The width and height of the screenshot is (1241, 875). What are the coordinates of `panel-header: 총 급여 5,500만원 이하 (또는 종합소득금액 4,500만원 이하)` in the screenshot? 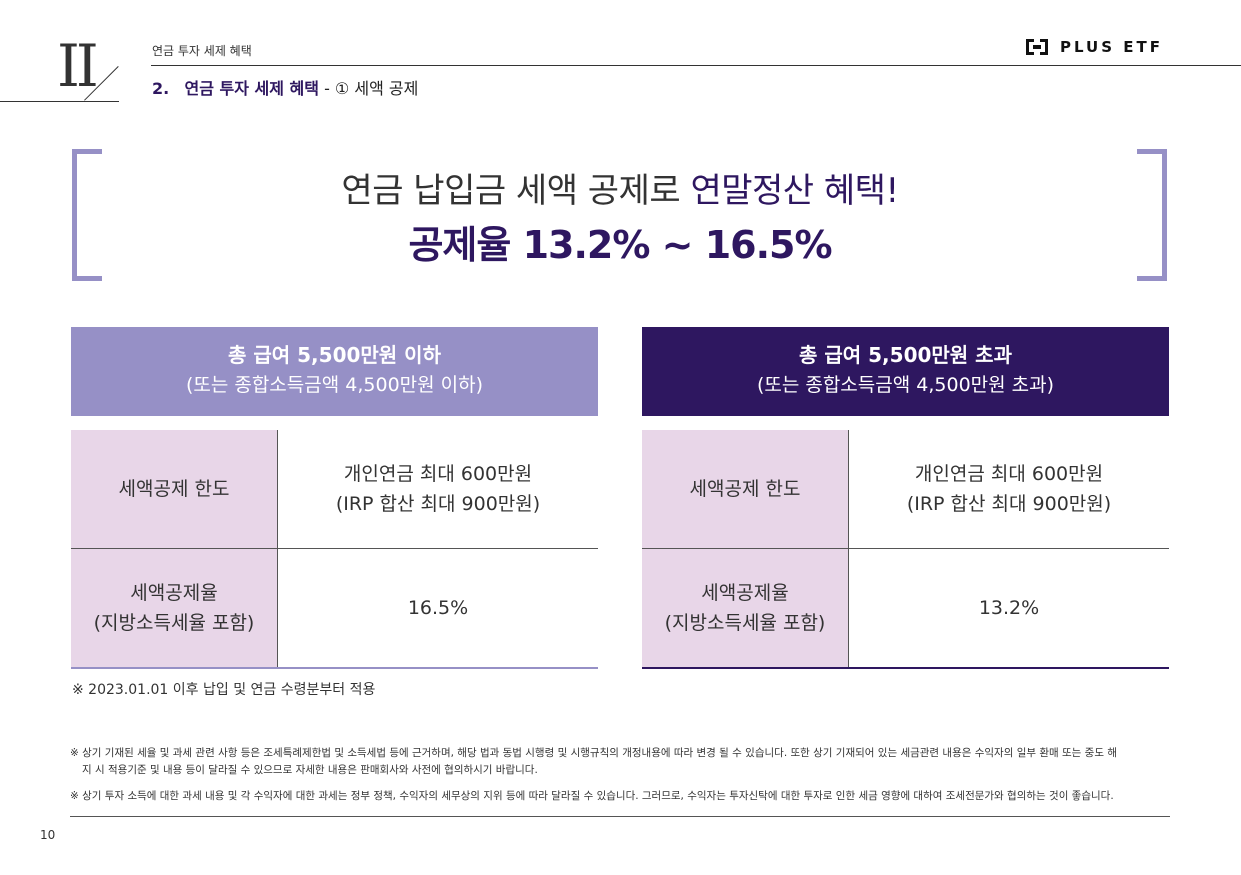 It's located at (334, 371).